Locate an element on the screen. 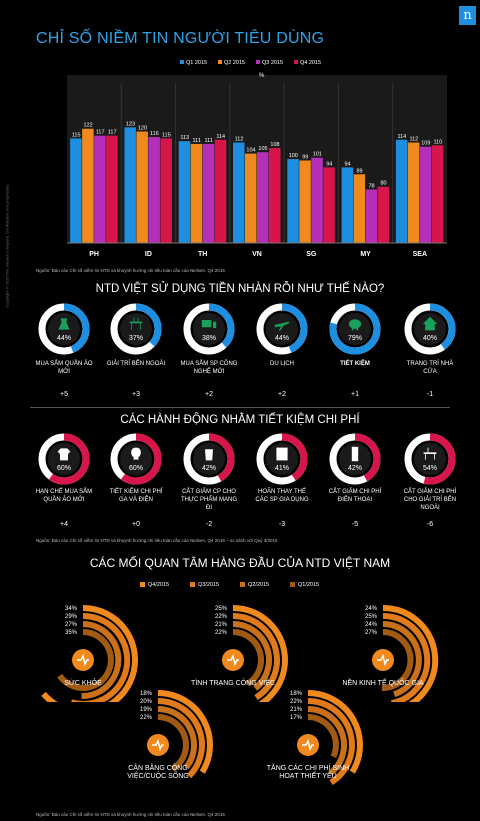 The image size is (480, 821). bar-id-q2 is located at coordinates (142, 187).